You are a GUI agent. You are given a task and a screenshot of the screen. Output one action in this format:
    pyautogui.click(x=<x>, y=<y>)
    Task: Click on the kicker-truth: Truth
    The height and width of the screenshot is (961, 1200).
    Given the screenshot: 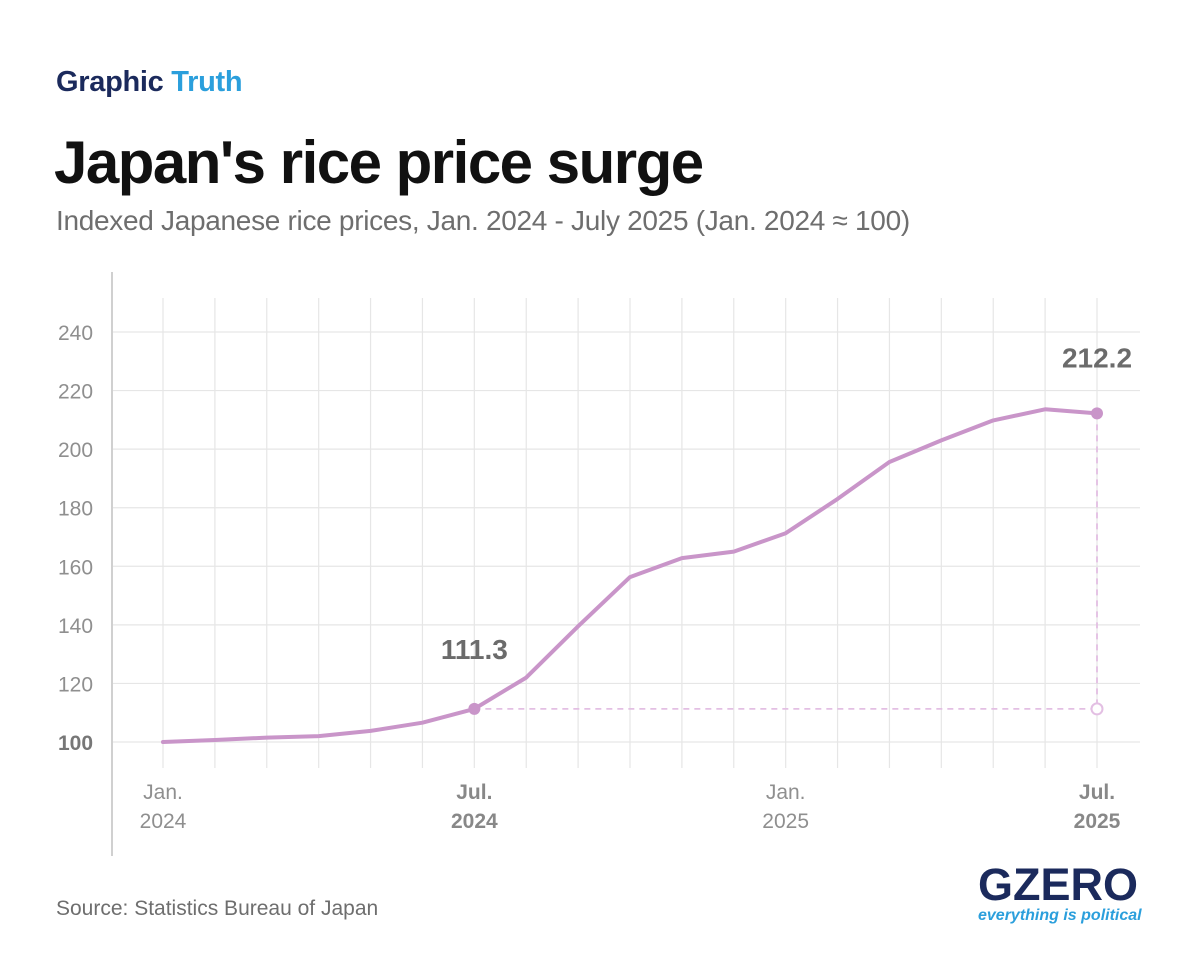 What is the action you would take?
    pyautogui.click(x=207, y=82)
    